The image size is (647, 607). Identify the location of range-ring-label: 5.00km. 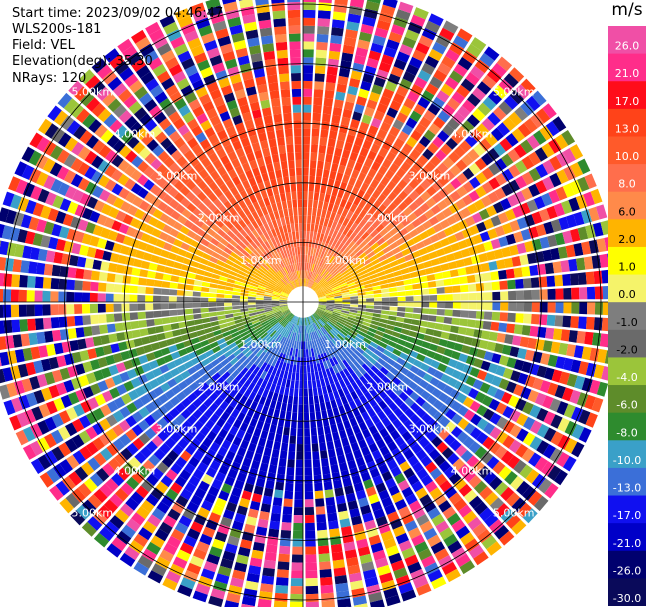
(514, 513).